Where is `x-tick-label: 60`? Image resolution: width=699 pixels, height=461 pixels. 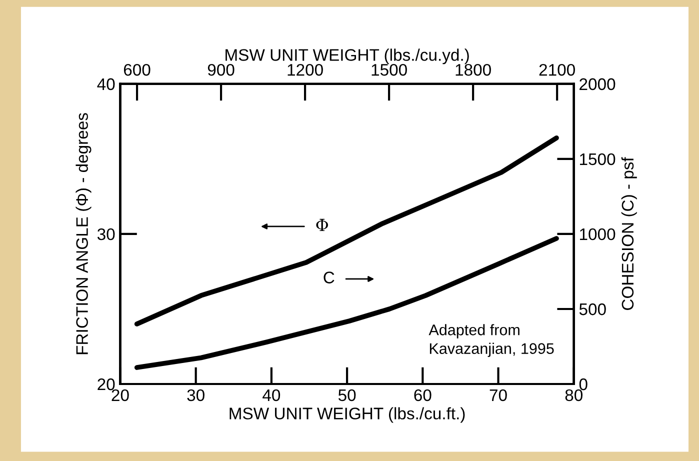 x-tick-label: 60 is located at coordinates (423, 395).